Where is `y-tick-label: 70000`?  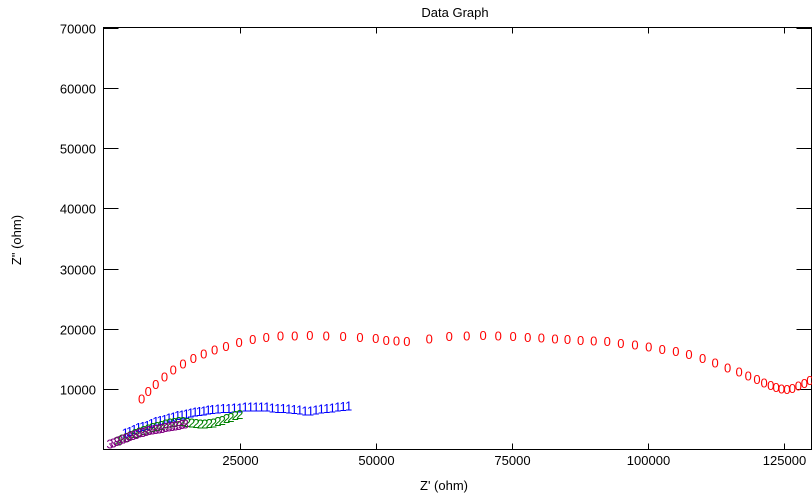 y-tick-label: 70000 is located at coordinates (78, 29).